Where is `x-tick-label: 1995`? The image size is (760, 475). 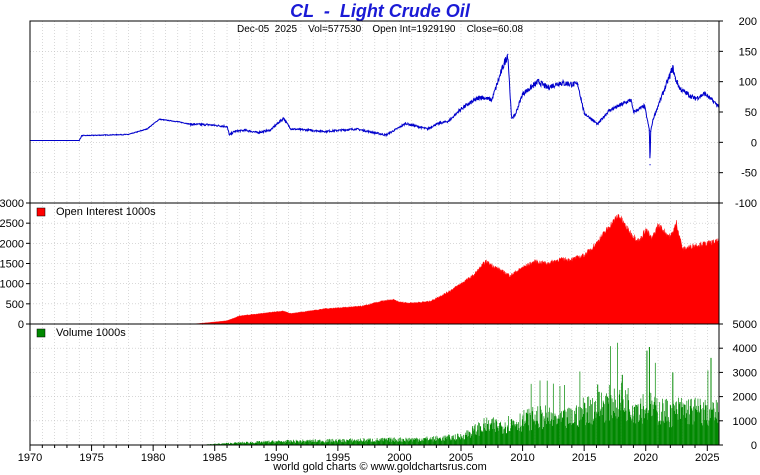
x-tick-label: 1995 is located at coordinates (338, 458).